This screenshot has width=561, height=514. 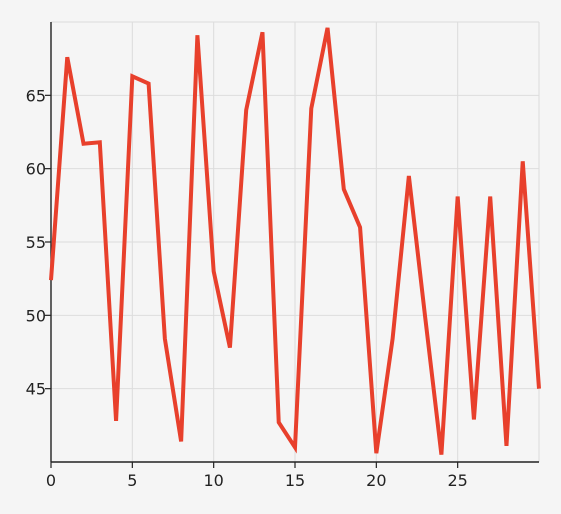 What do you see at coordinates (132, 480) in the screenshot?
I see `x-tick-label-1: 5` at bounding box center [132, 480].